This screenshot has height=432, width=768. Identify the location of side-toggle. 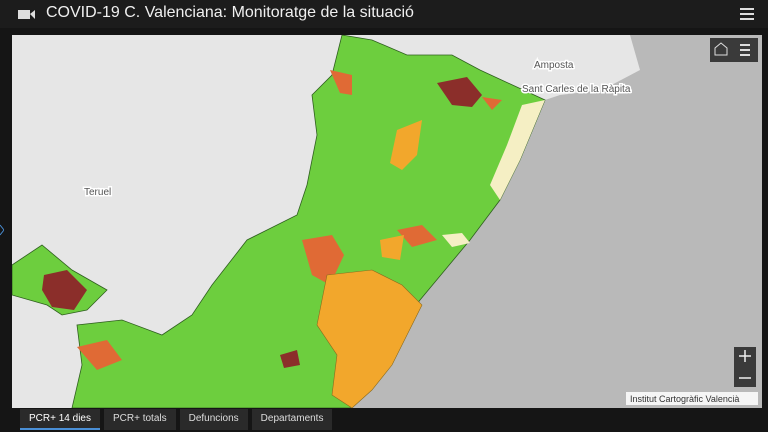
(2, 230).